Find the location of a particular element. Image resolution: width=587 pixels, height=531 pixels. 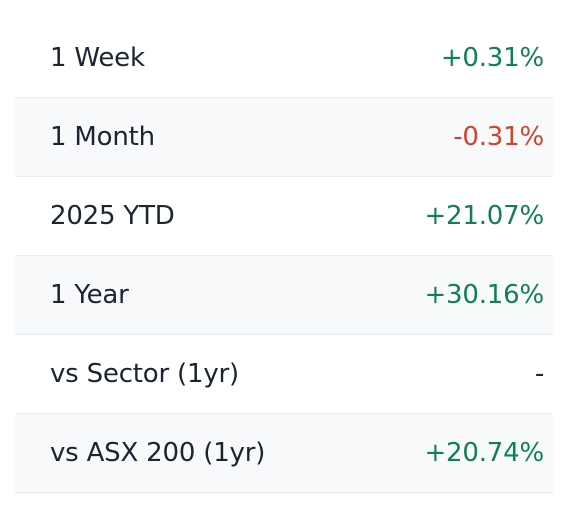

row-label: 1 Month is located at coordinates (102, 137).